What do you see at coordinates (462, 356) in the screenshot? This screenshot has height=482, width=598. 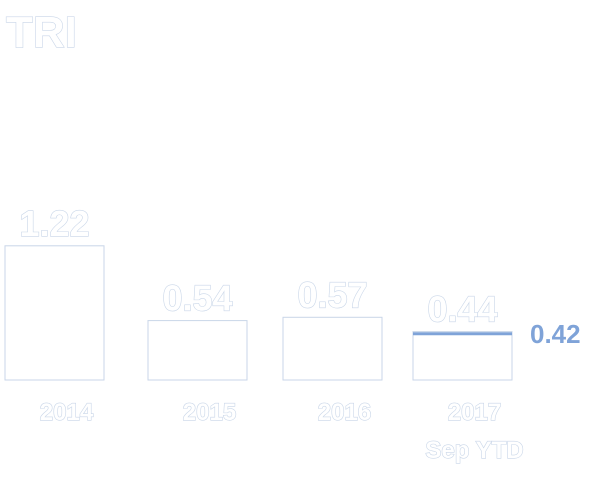 I see `bar-2017` at bounding box center [462, 356].